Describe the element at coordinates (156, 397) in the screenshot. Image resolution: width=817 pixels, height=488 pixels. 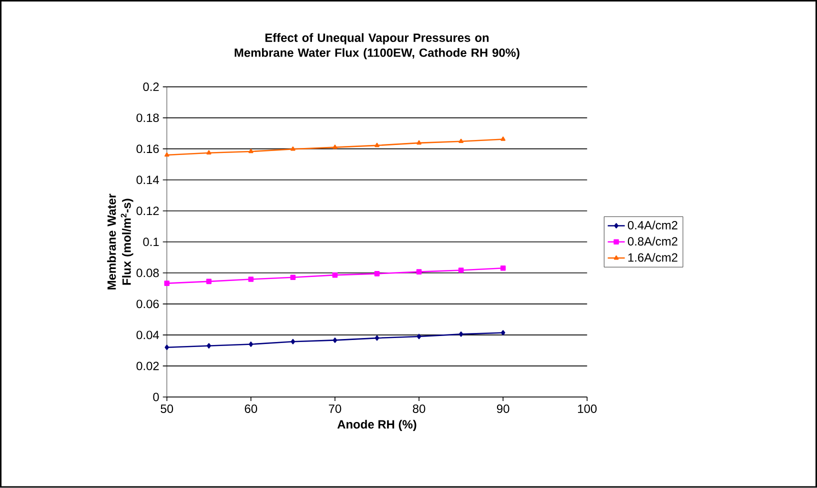
I see `y-tick-label: 0` at that location.